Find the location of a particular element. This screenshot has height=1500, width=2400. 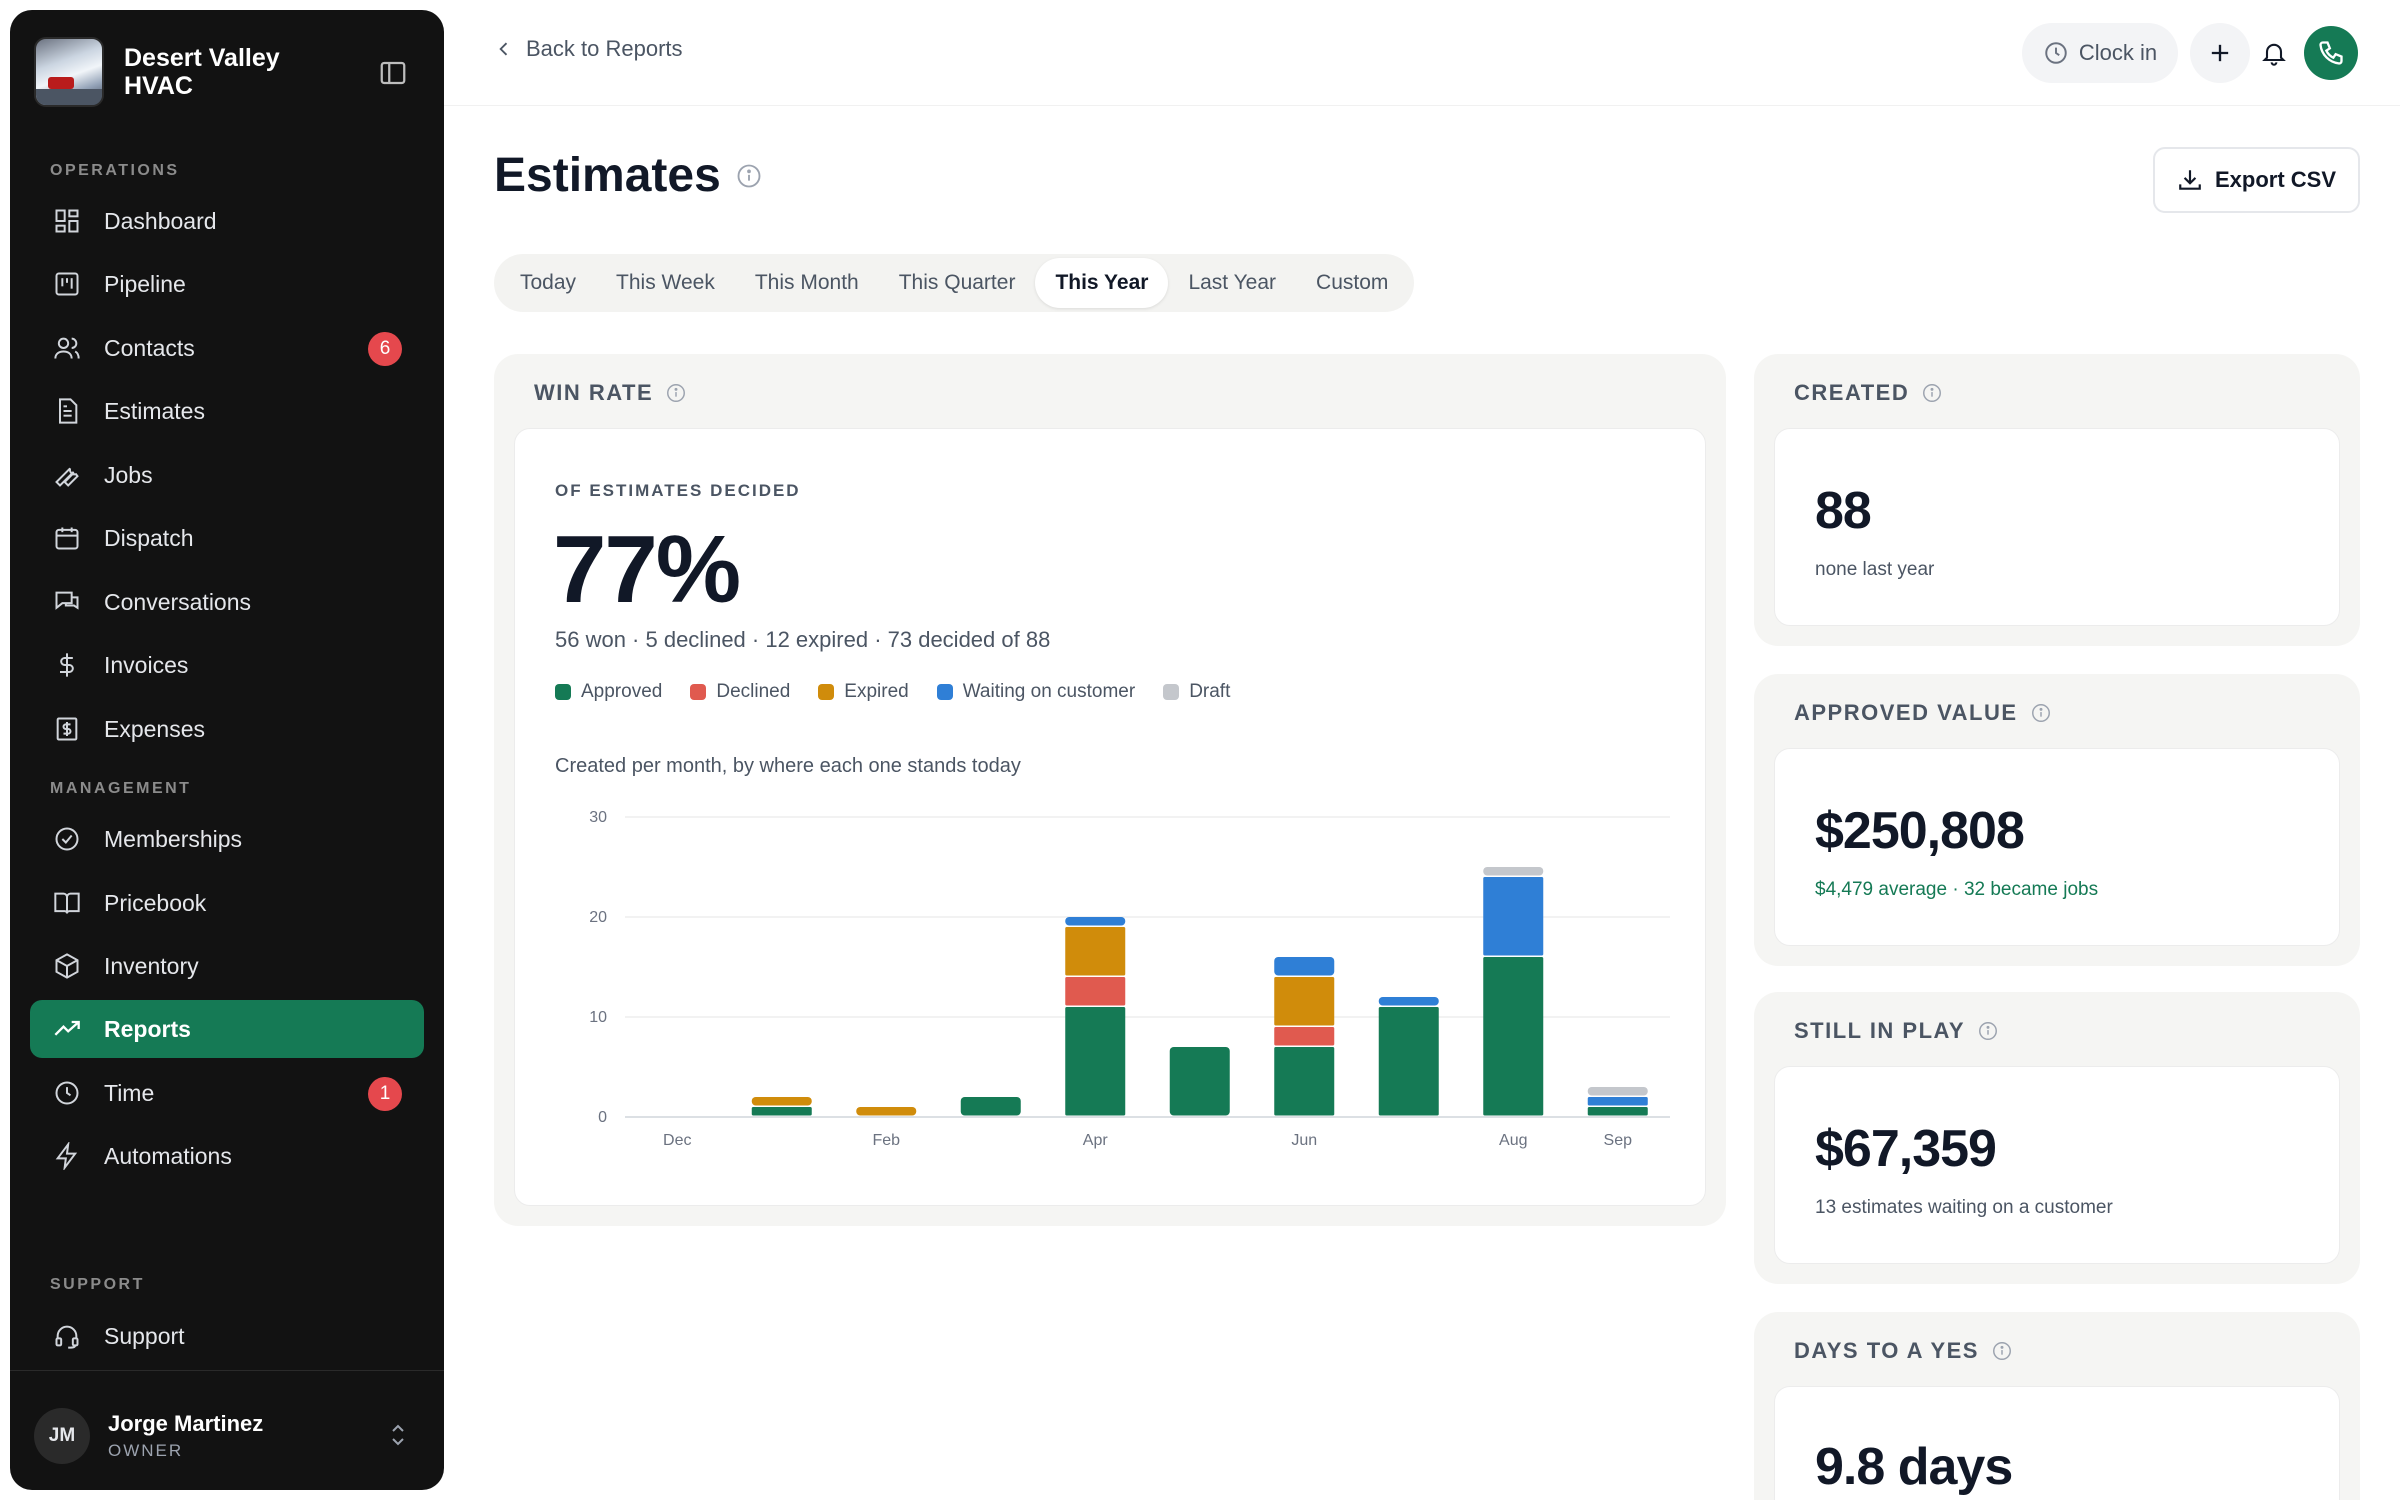

legend-declined: Declined is located at coordinates (740, 692).